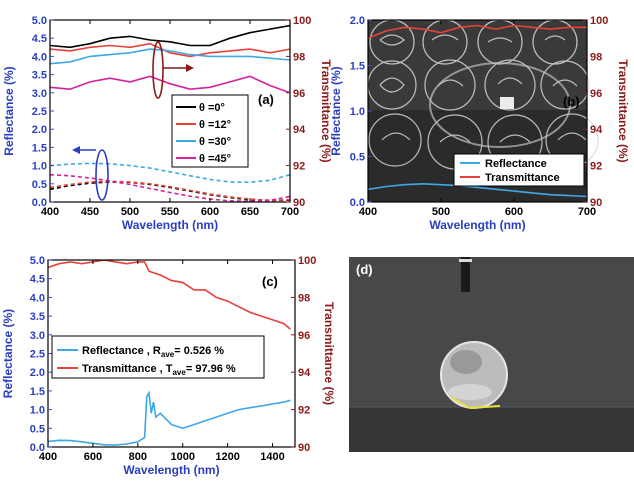  What do you see at coordinates (516, 164) in the screenshot?
I see `legend-entry: Reflectance` at bounding box center [516, 164].